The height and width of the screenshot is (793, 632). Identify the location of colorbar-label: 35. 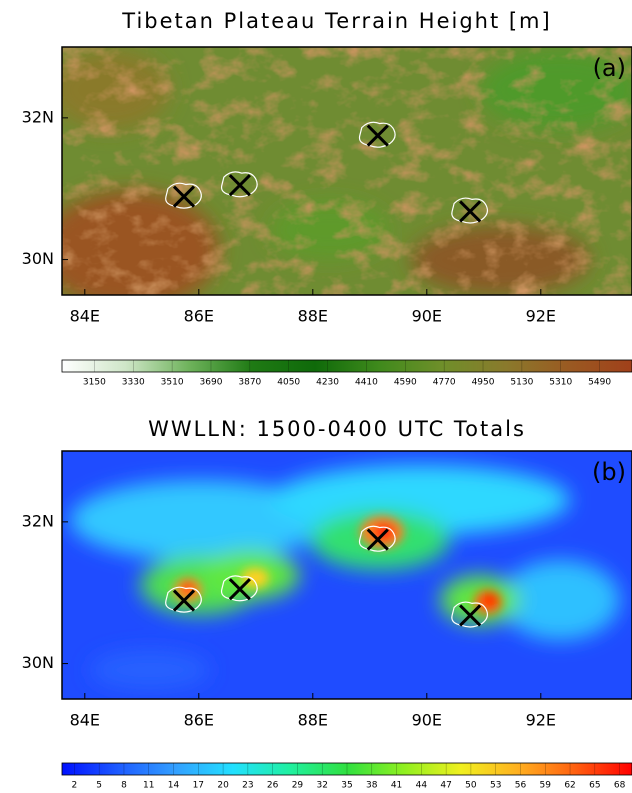
(346, 786).